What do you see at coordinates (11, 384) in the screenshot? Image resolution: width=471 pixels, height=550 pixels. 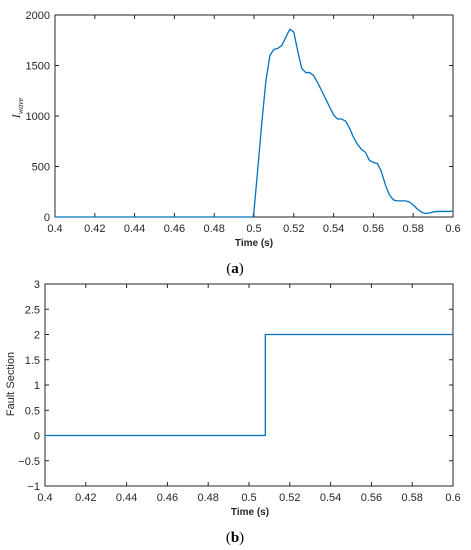 I see `chart-b-ylabel: Fault Section` at bounding box center [11, 384].